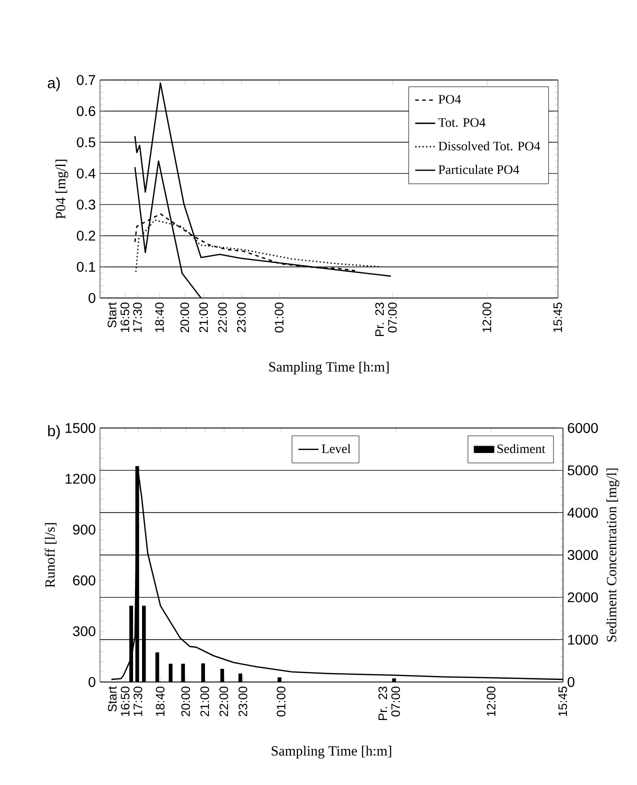  I want to click on y-tick-label: 1500, so click(81, 428).